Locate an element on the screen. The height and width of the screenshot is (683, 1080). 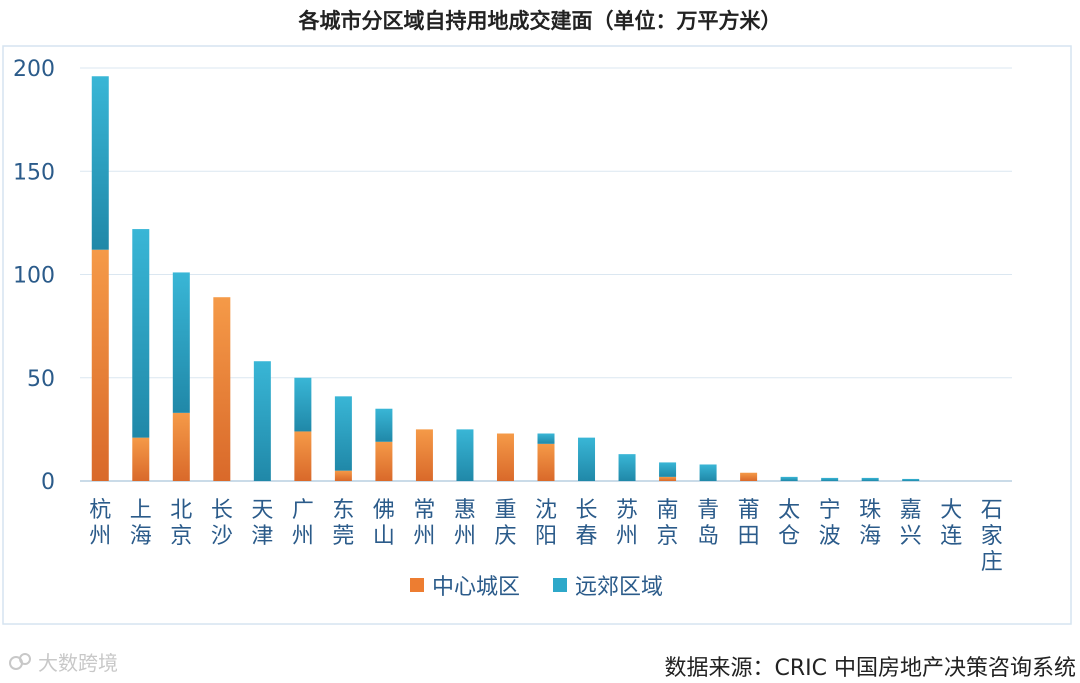
x-tick-char: 重 is located at coordinates (505, 510).